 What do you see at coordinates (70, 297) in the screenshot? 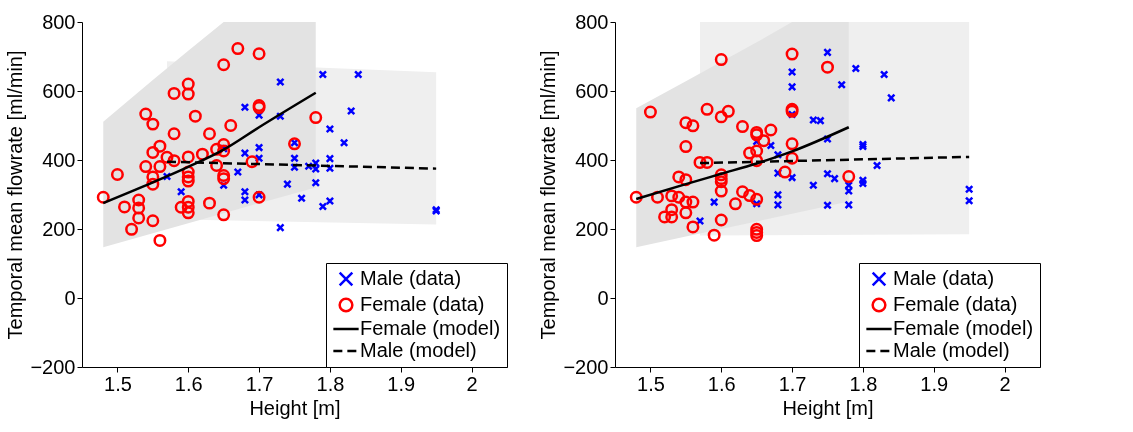
I see `y-tick-label: 0` at bounding box center [70, 297].